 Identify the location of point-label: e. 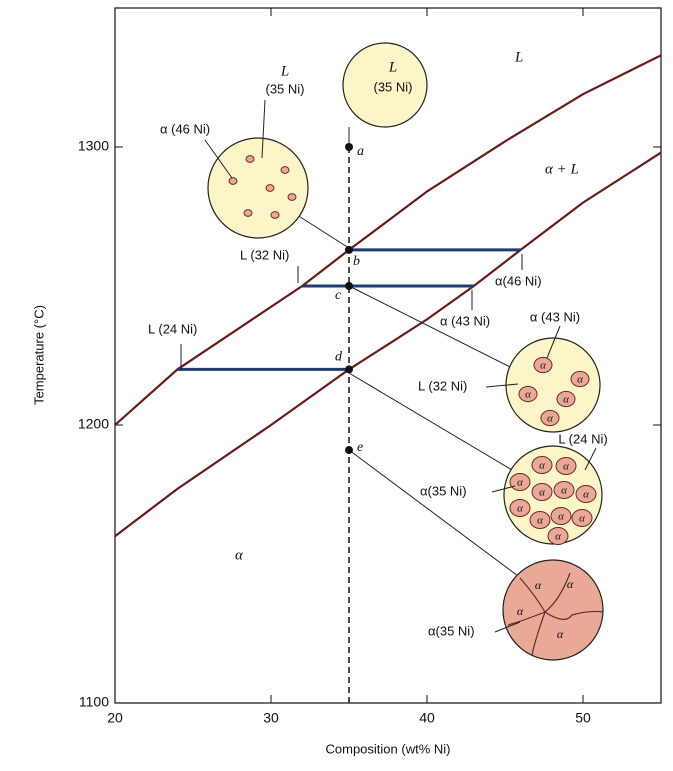
(360, 447).